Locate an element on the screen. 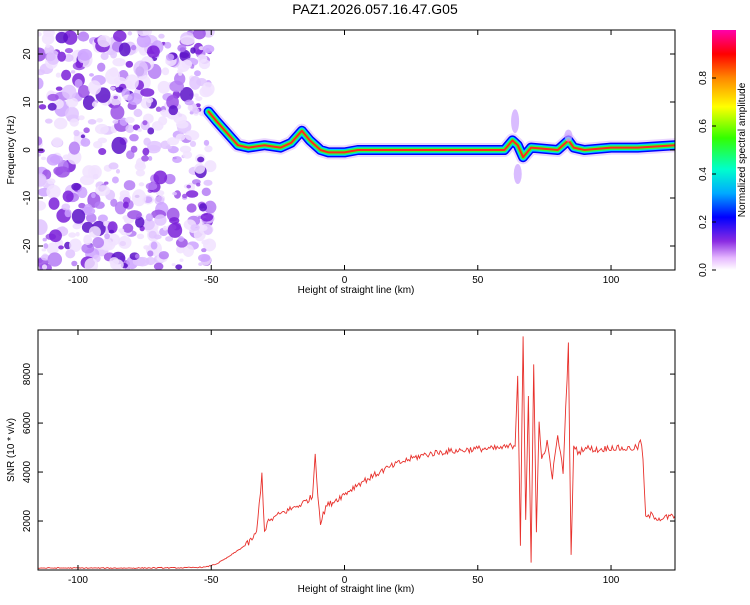 This screenshot has height=605, width=750. top-xtick-label: 100 is located at coordinates (611, 280).